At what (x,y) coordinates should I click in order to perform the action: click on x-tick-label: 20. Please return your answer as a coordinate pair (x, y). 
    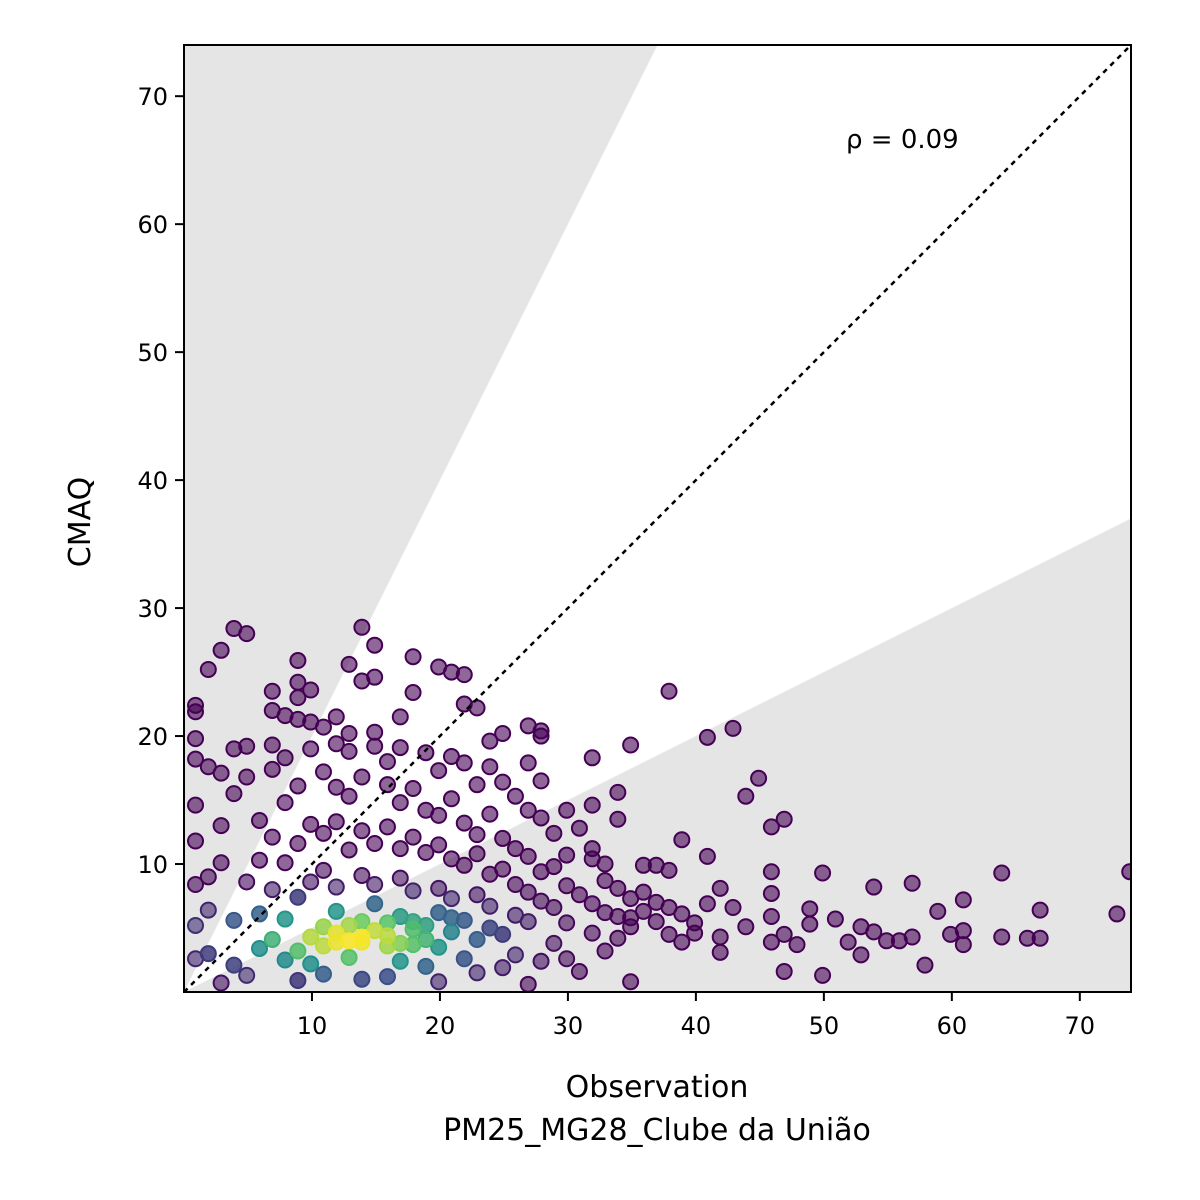
    Looking at the image, I should click on (440, 1026).